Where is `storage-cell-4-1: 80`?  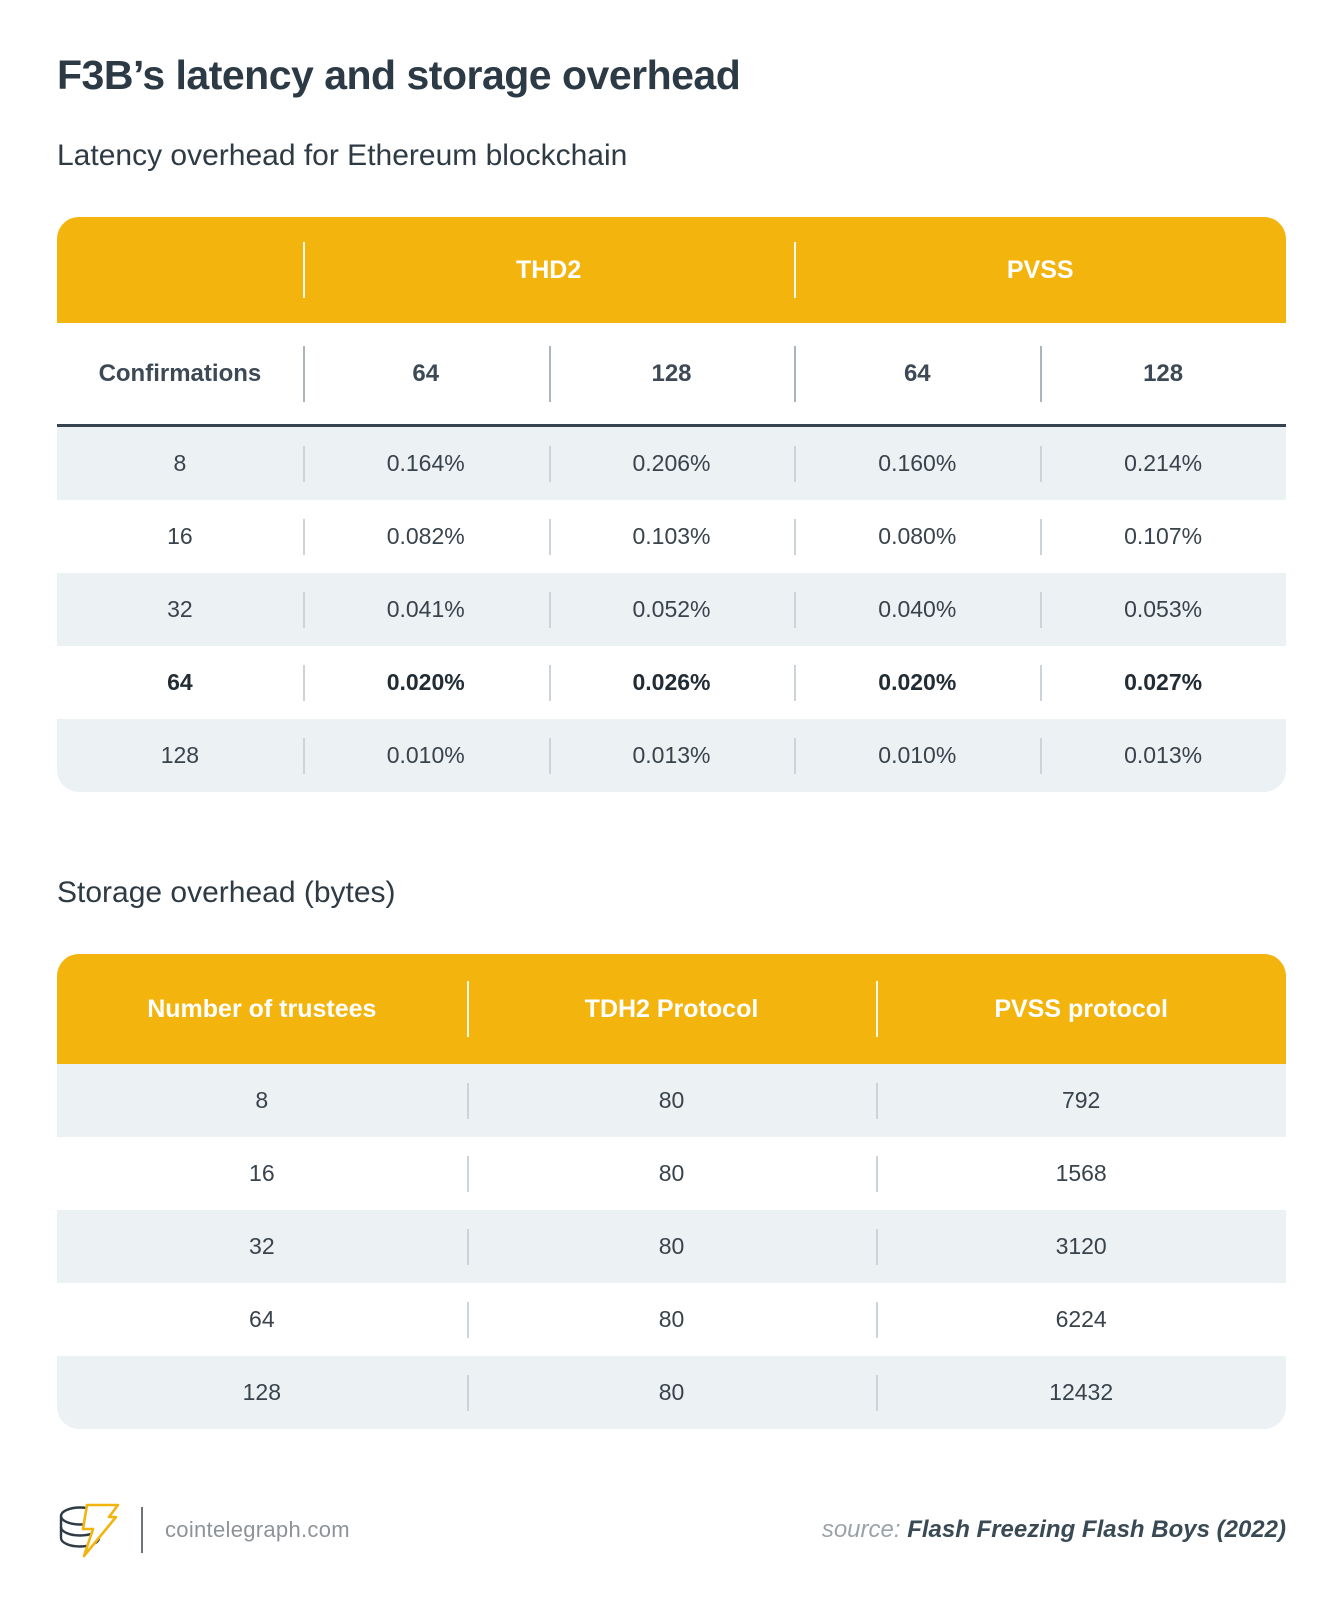
storage-cell-4-1: 80 is located at coordinates (672, 1392).